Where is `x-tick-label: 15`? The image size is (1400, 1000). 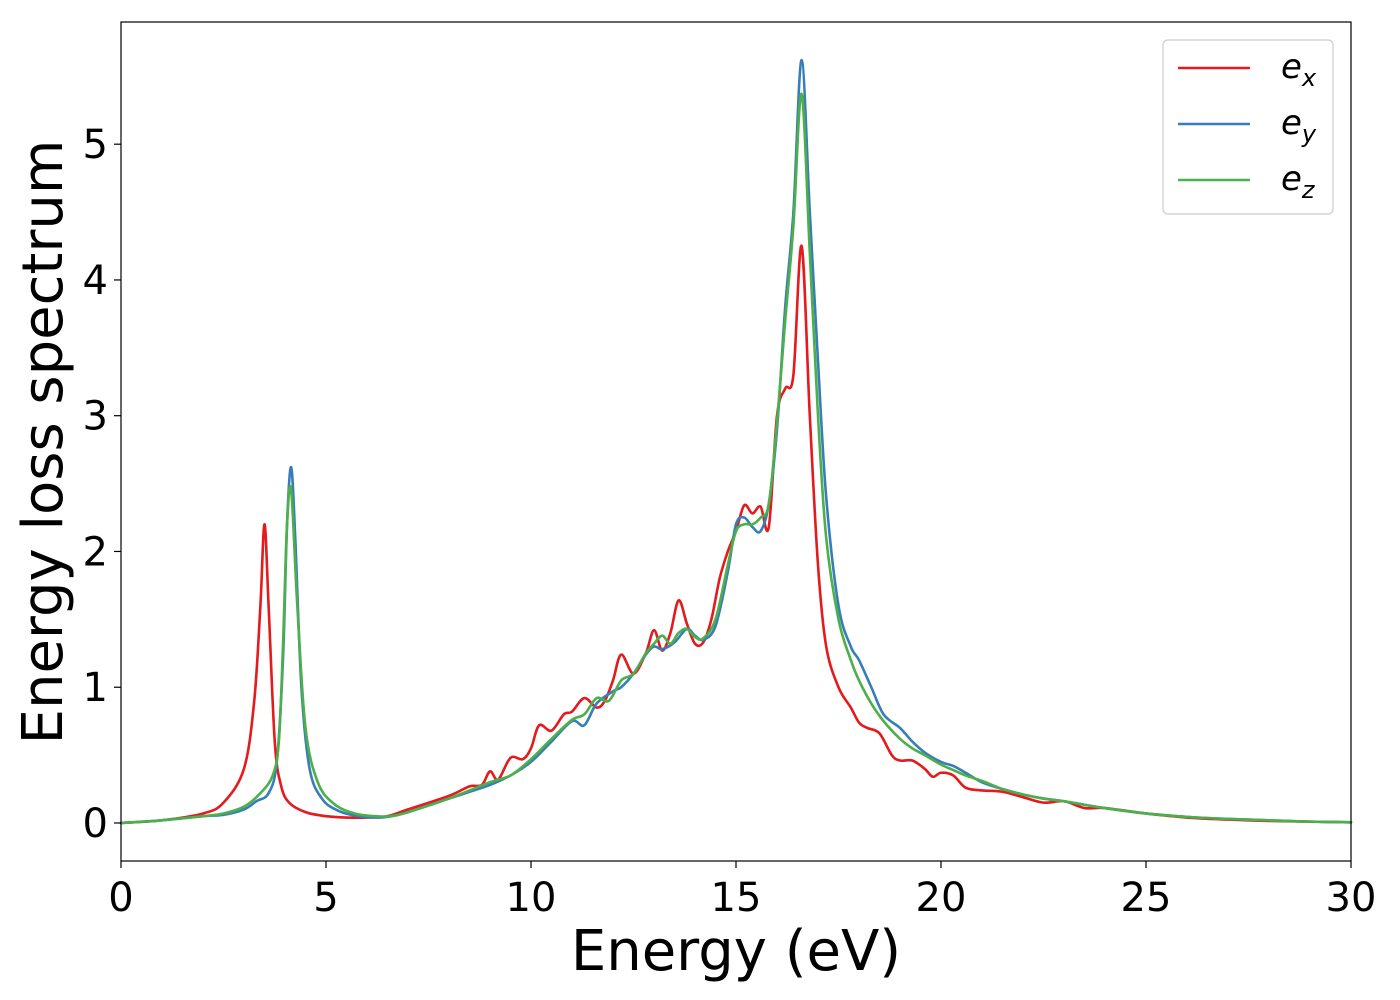
x-tick-label: 15 is located at coordinates (736, 898).